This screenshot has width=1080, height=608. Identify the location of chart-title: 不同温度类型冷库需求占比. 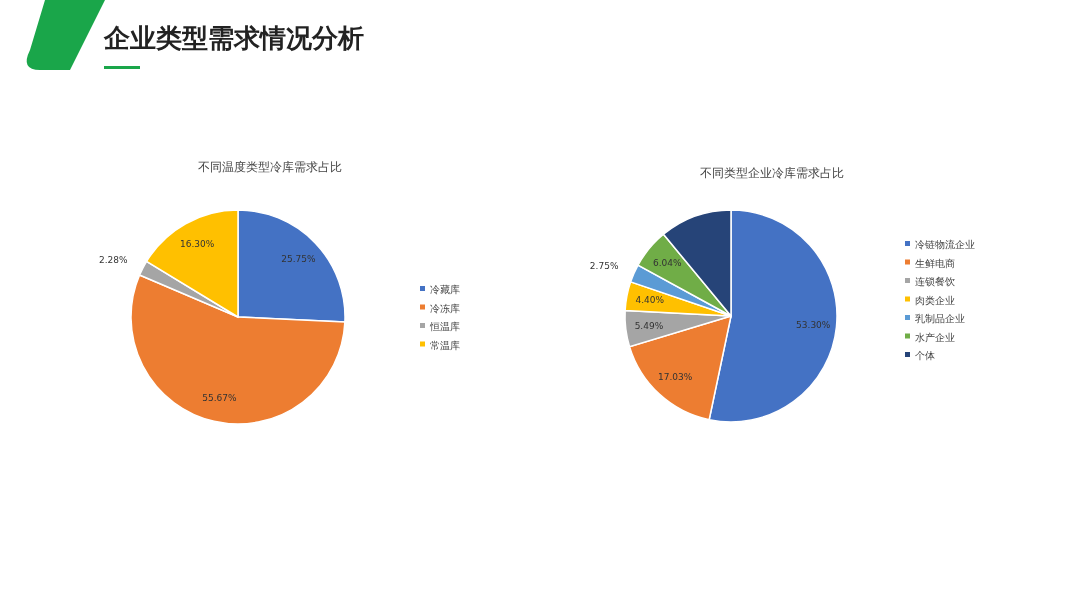
(270, 167).